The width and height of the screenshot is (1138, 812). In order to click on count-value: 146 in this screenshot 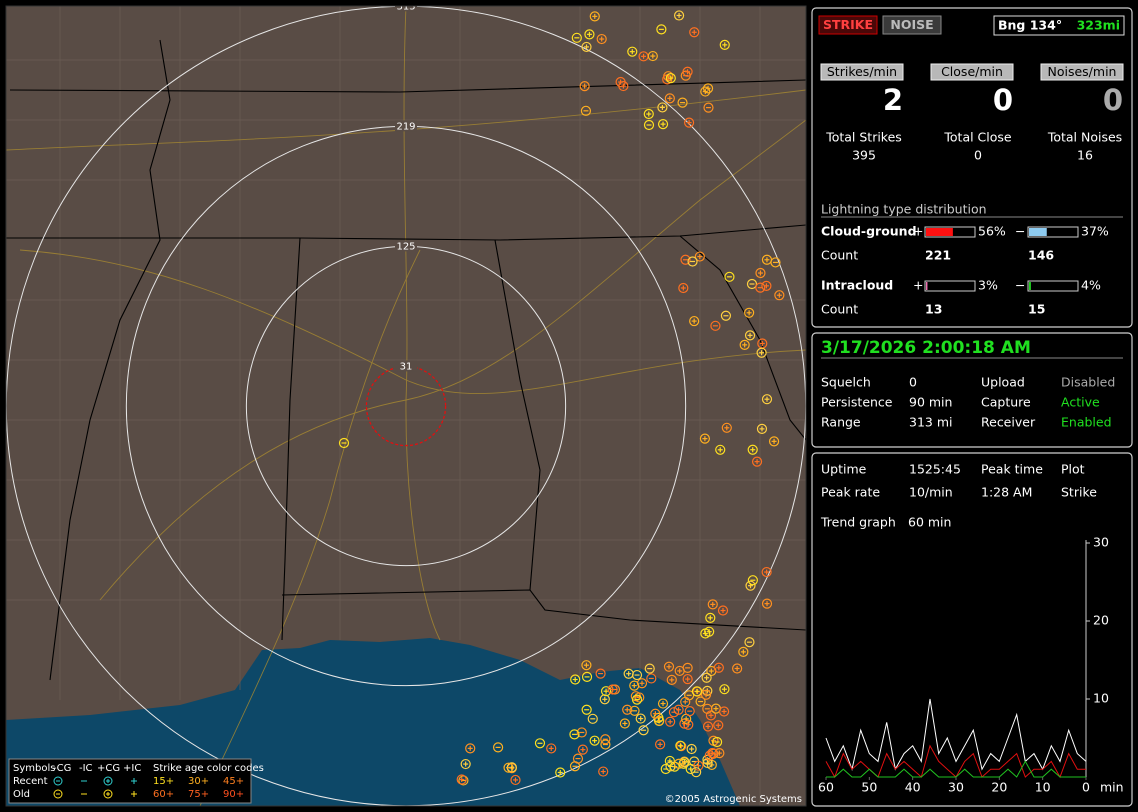, I will do `click(1041, 255)`.